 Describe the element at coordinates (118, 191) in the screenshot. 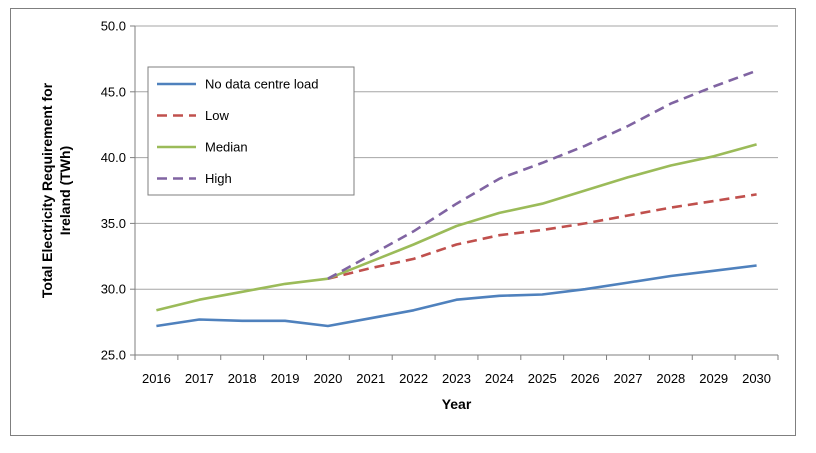

I see `y-tick-labels: 25.0 30.0 35.0 40.0 45.0 50.0` at that location.